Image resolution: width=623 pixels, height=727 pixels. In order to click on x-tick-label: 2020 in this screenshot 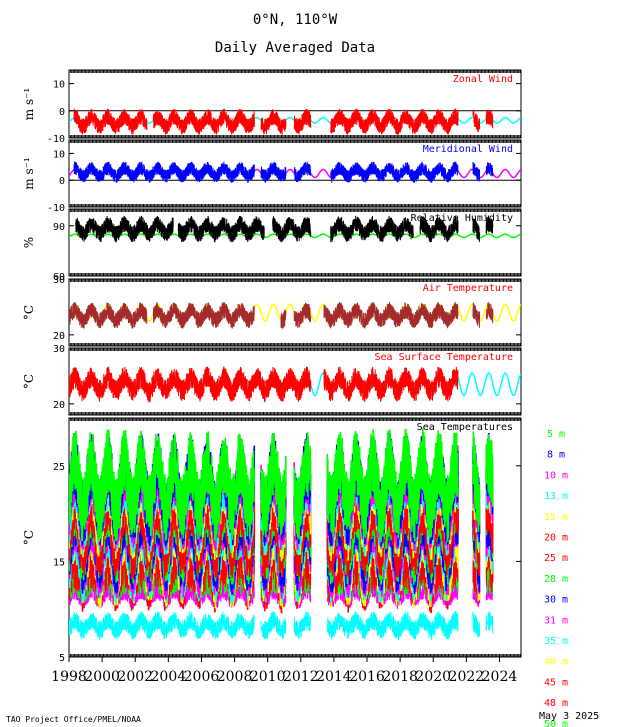, I will do `click(433, 677)`.